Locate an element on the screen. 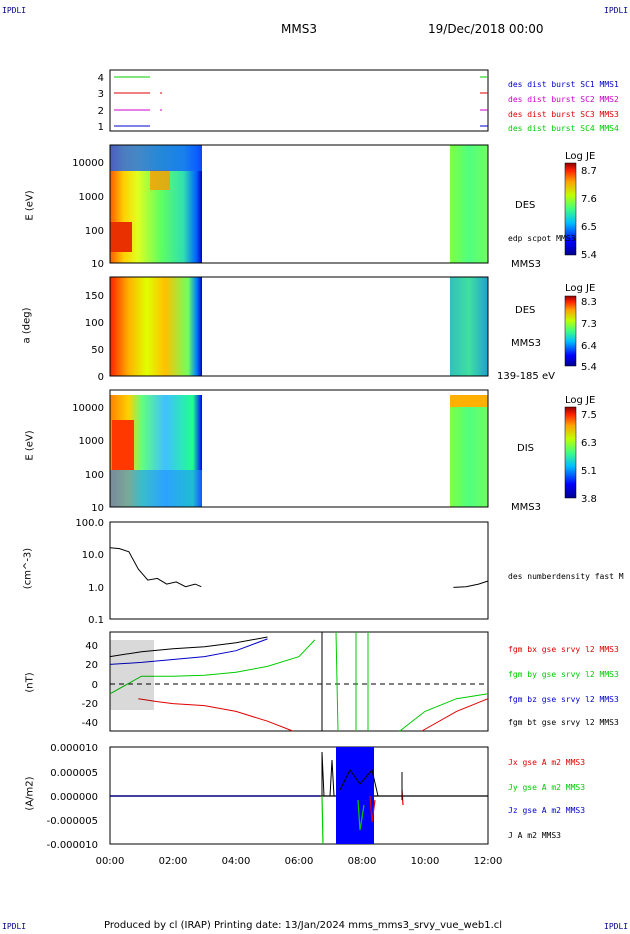 The height and width of the screenshot is (934, 630). dis-energy-cbar-title: Log JE is located at coordinates (580, 400).